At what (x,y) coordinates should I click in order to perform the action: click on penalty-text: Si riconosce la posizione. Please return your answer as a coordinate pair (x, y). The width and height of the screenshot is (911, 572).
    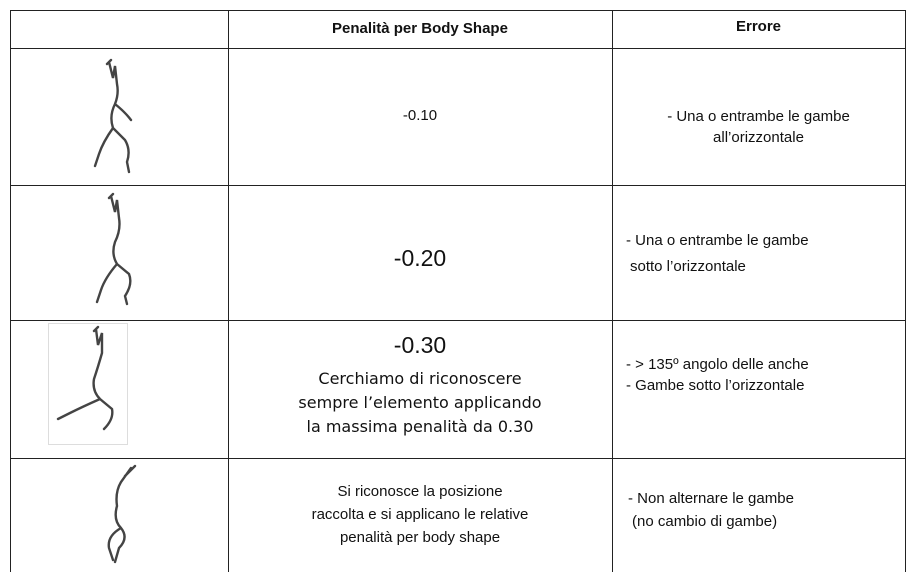
    Looking at the image, I should click on (420, 491).